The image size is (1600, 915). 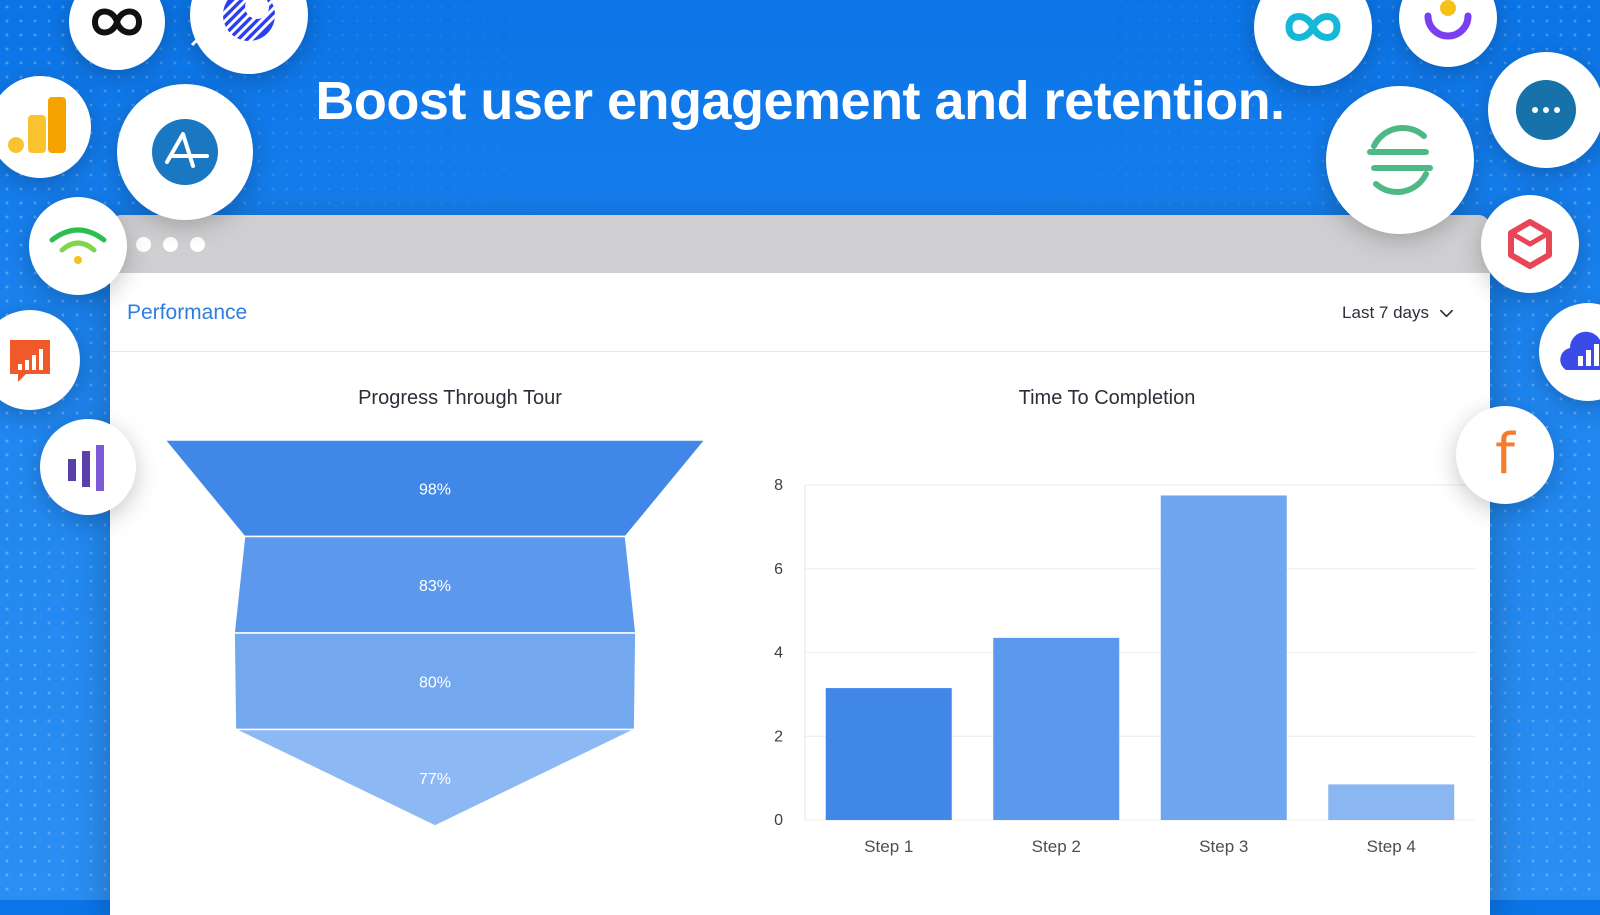 I want to click on chat-bubble-icon, so click(x=1546, y=110).